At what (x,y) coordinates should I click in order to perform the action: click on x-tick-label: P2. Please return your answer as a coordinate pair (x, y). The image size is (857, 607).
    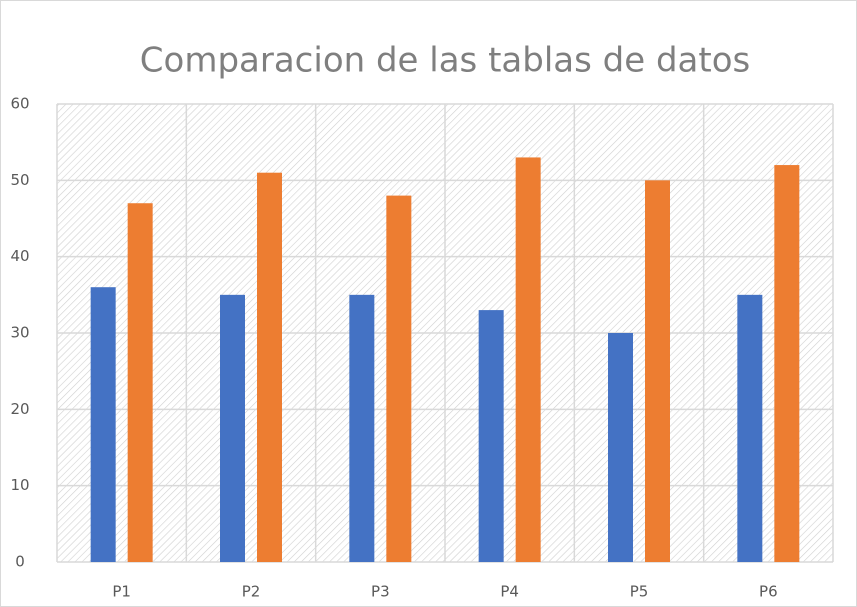
    Looking at the image, I should click on (251, 592).